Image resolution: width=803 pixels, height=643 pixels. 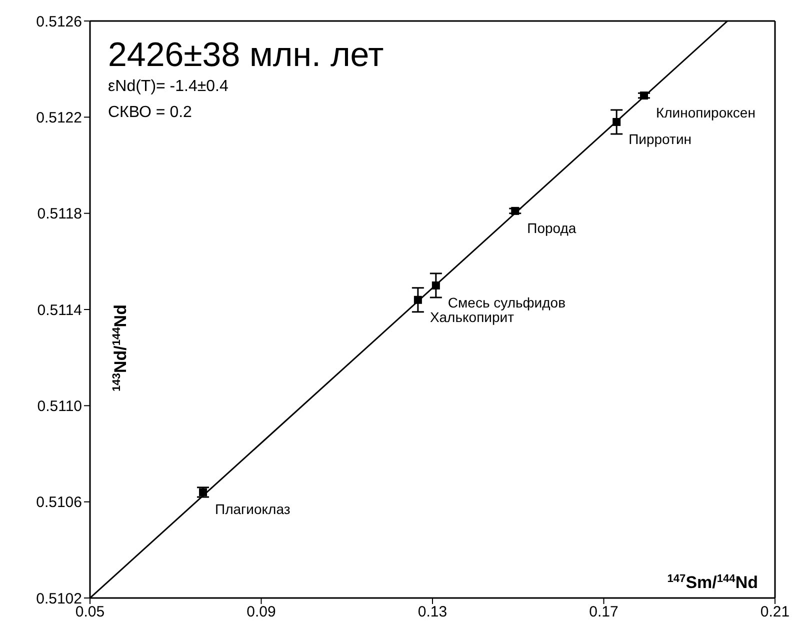 I want to click on annotation: Плагиоклаз, so click(x=252, y=509).